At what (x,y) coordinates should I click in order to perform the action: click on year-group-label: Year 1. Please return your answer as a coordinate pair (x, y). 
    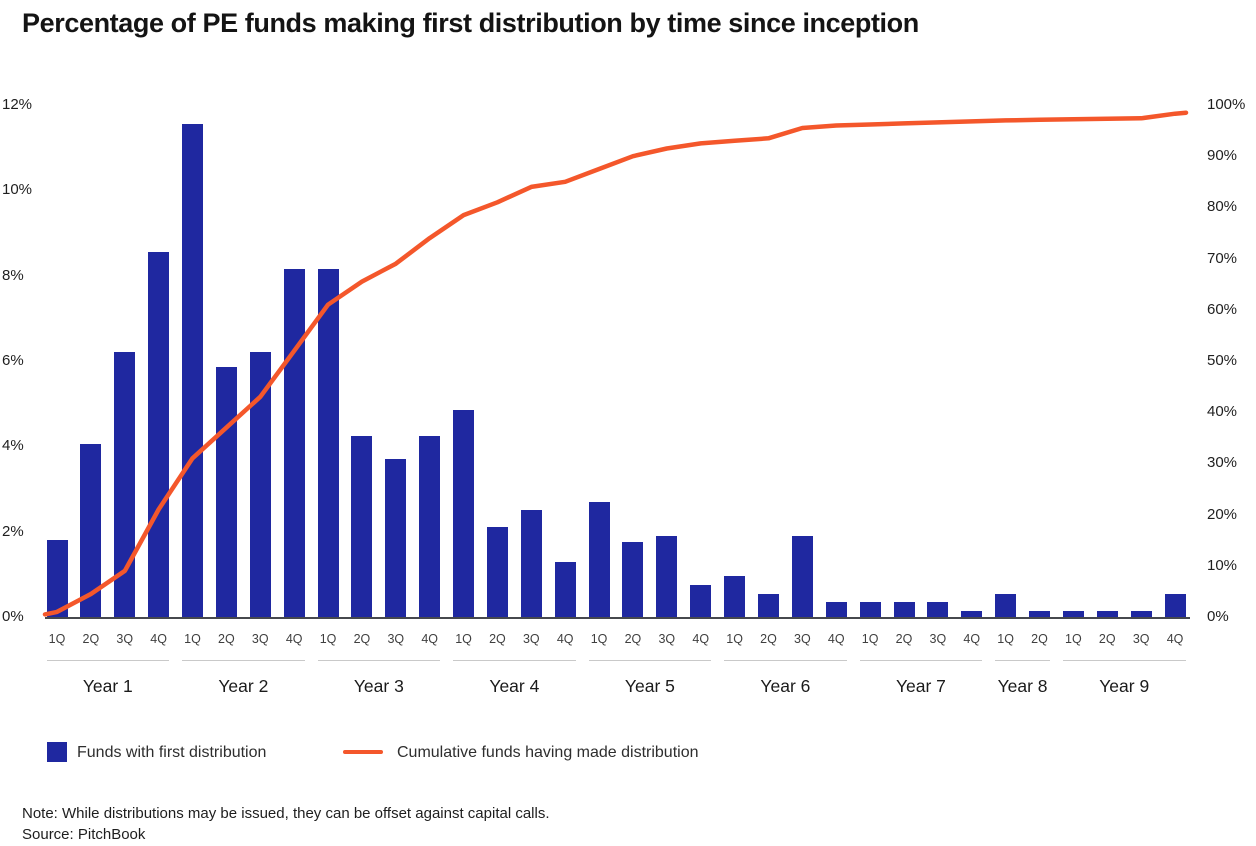
    Looking at the image, I should click on (107, 686).